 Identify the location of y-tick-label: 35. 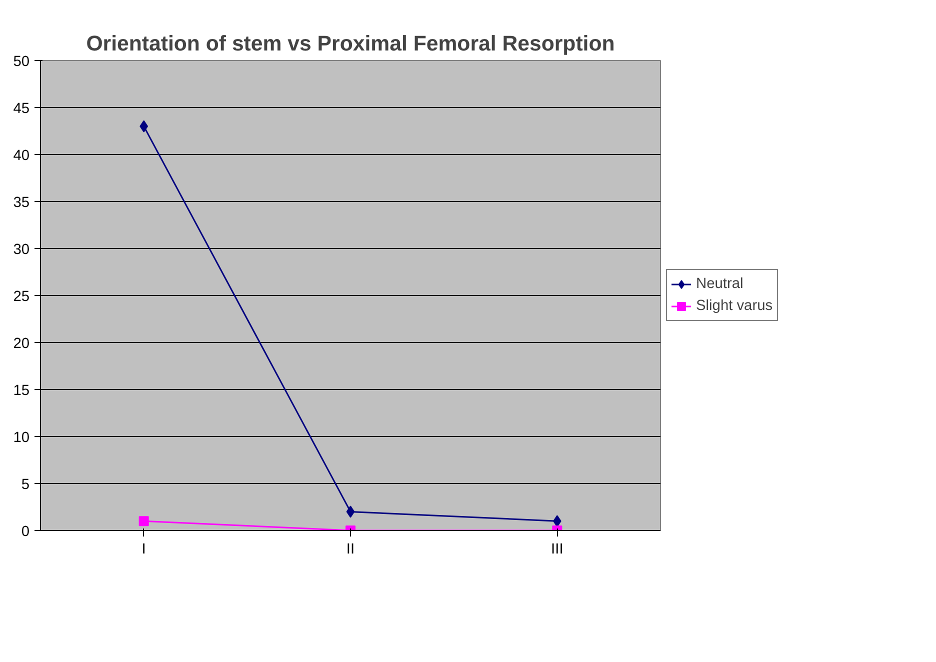
(21, 203).